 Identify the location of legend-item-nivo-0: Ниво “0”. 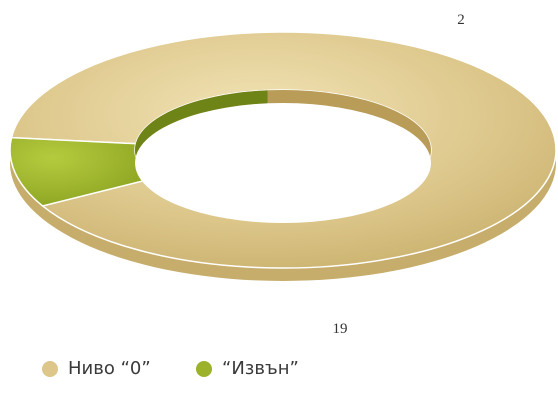
(96, 368).